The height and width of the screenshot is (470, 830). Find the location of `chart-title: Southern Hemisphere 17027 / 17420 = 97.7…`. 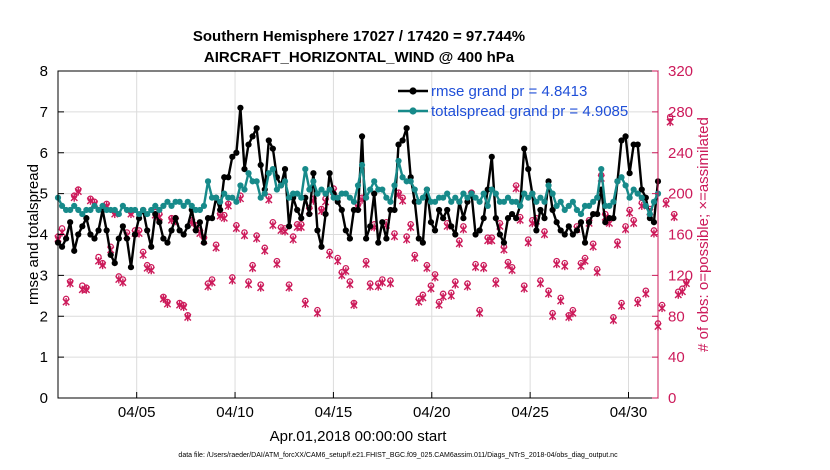

chart-title: Southern Hemisphere 17027 / 17420 = 97.7… is located at coordinates (359, 36).